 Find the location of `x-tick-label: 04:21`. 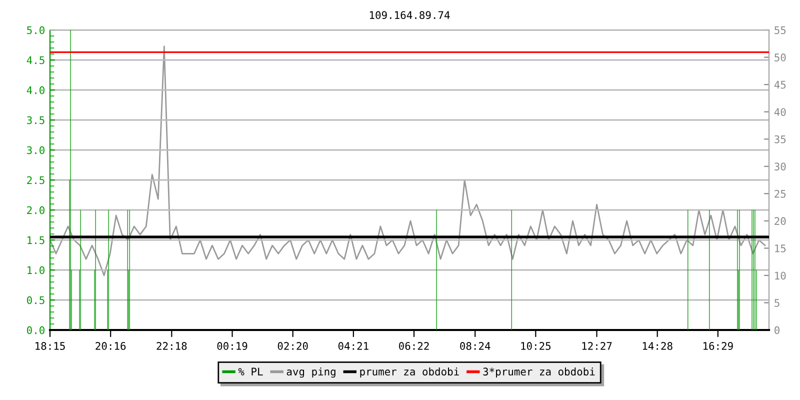

x-tick-label: 04:21 is located at coordinates (353, 346).